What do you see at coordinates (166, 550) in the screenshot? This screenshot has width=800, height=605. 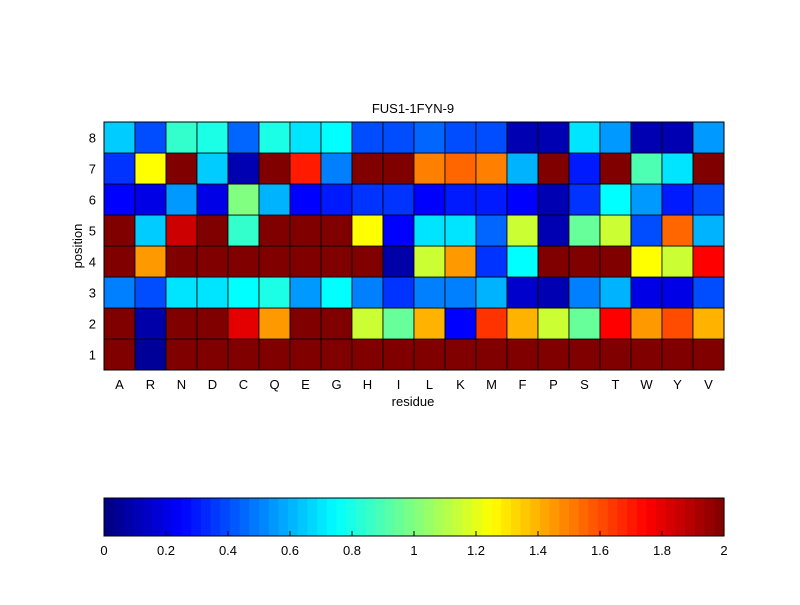 I see `colorbar-tick-label: 0.2` at bounding box center [166, 550].